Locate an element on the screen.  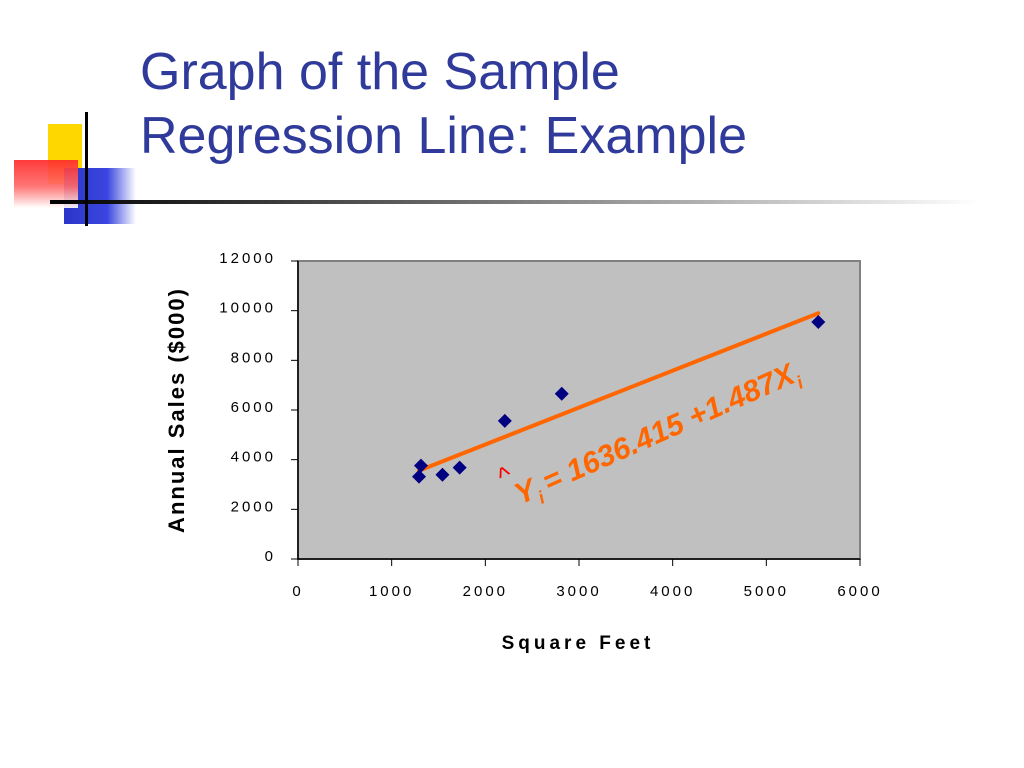
y-tick-label: 4000 is located at coordinates (253, 457).